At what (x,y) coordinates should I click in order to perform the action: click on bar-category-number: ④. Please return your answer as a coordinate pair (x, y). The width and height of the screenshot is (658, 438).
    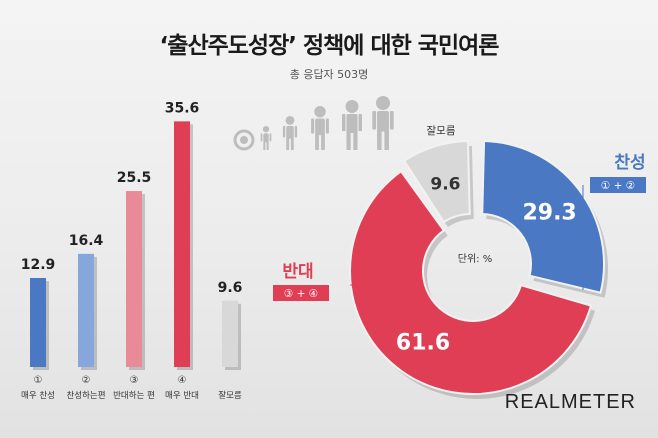
    Looking at the image, I should click on (182, 380).